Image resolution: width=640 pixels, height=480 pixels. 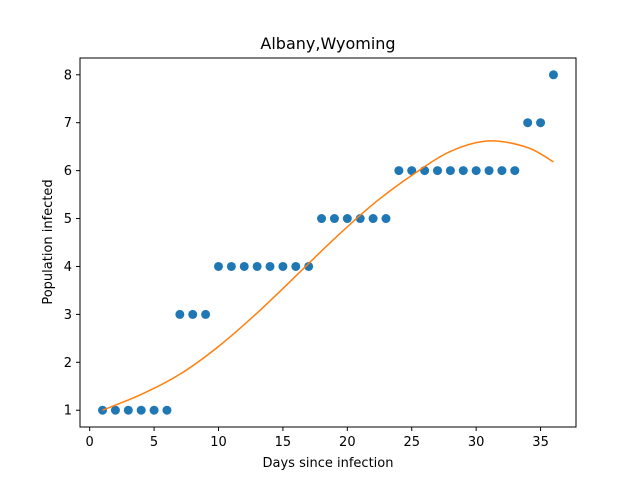 I want to click on y-tick-label: 1, so click(x=68, y=411).